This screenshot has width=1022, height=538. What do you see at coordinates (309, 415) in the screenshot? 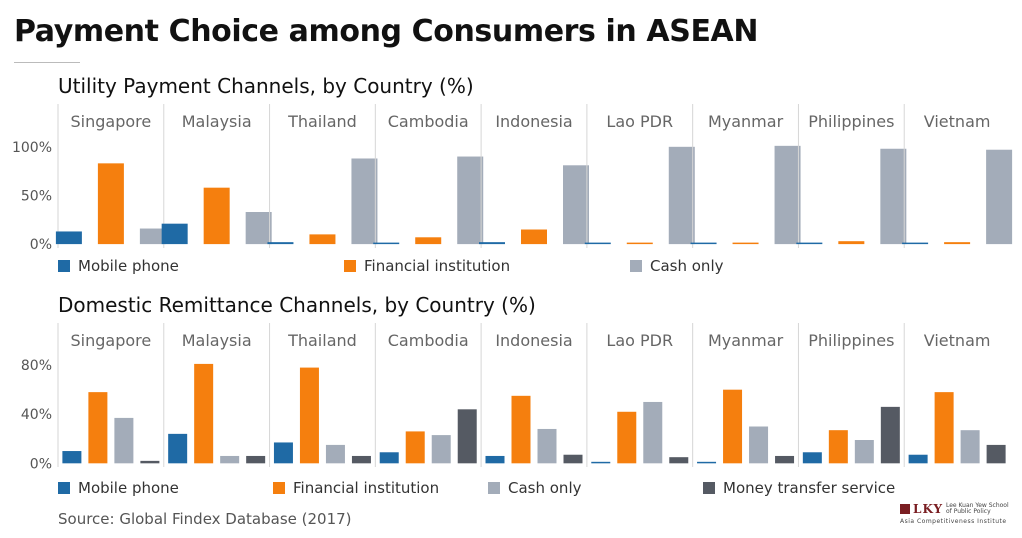
I see `chart-1-bar-thailand-financial-institution` at bounding box center [309, 415].